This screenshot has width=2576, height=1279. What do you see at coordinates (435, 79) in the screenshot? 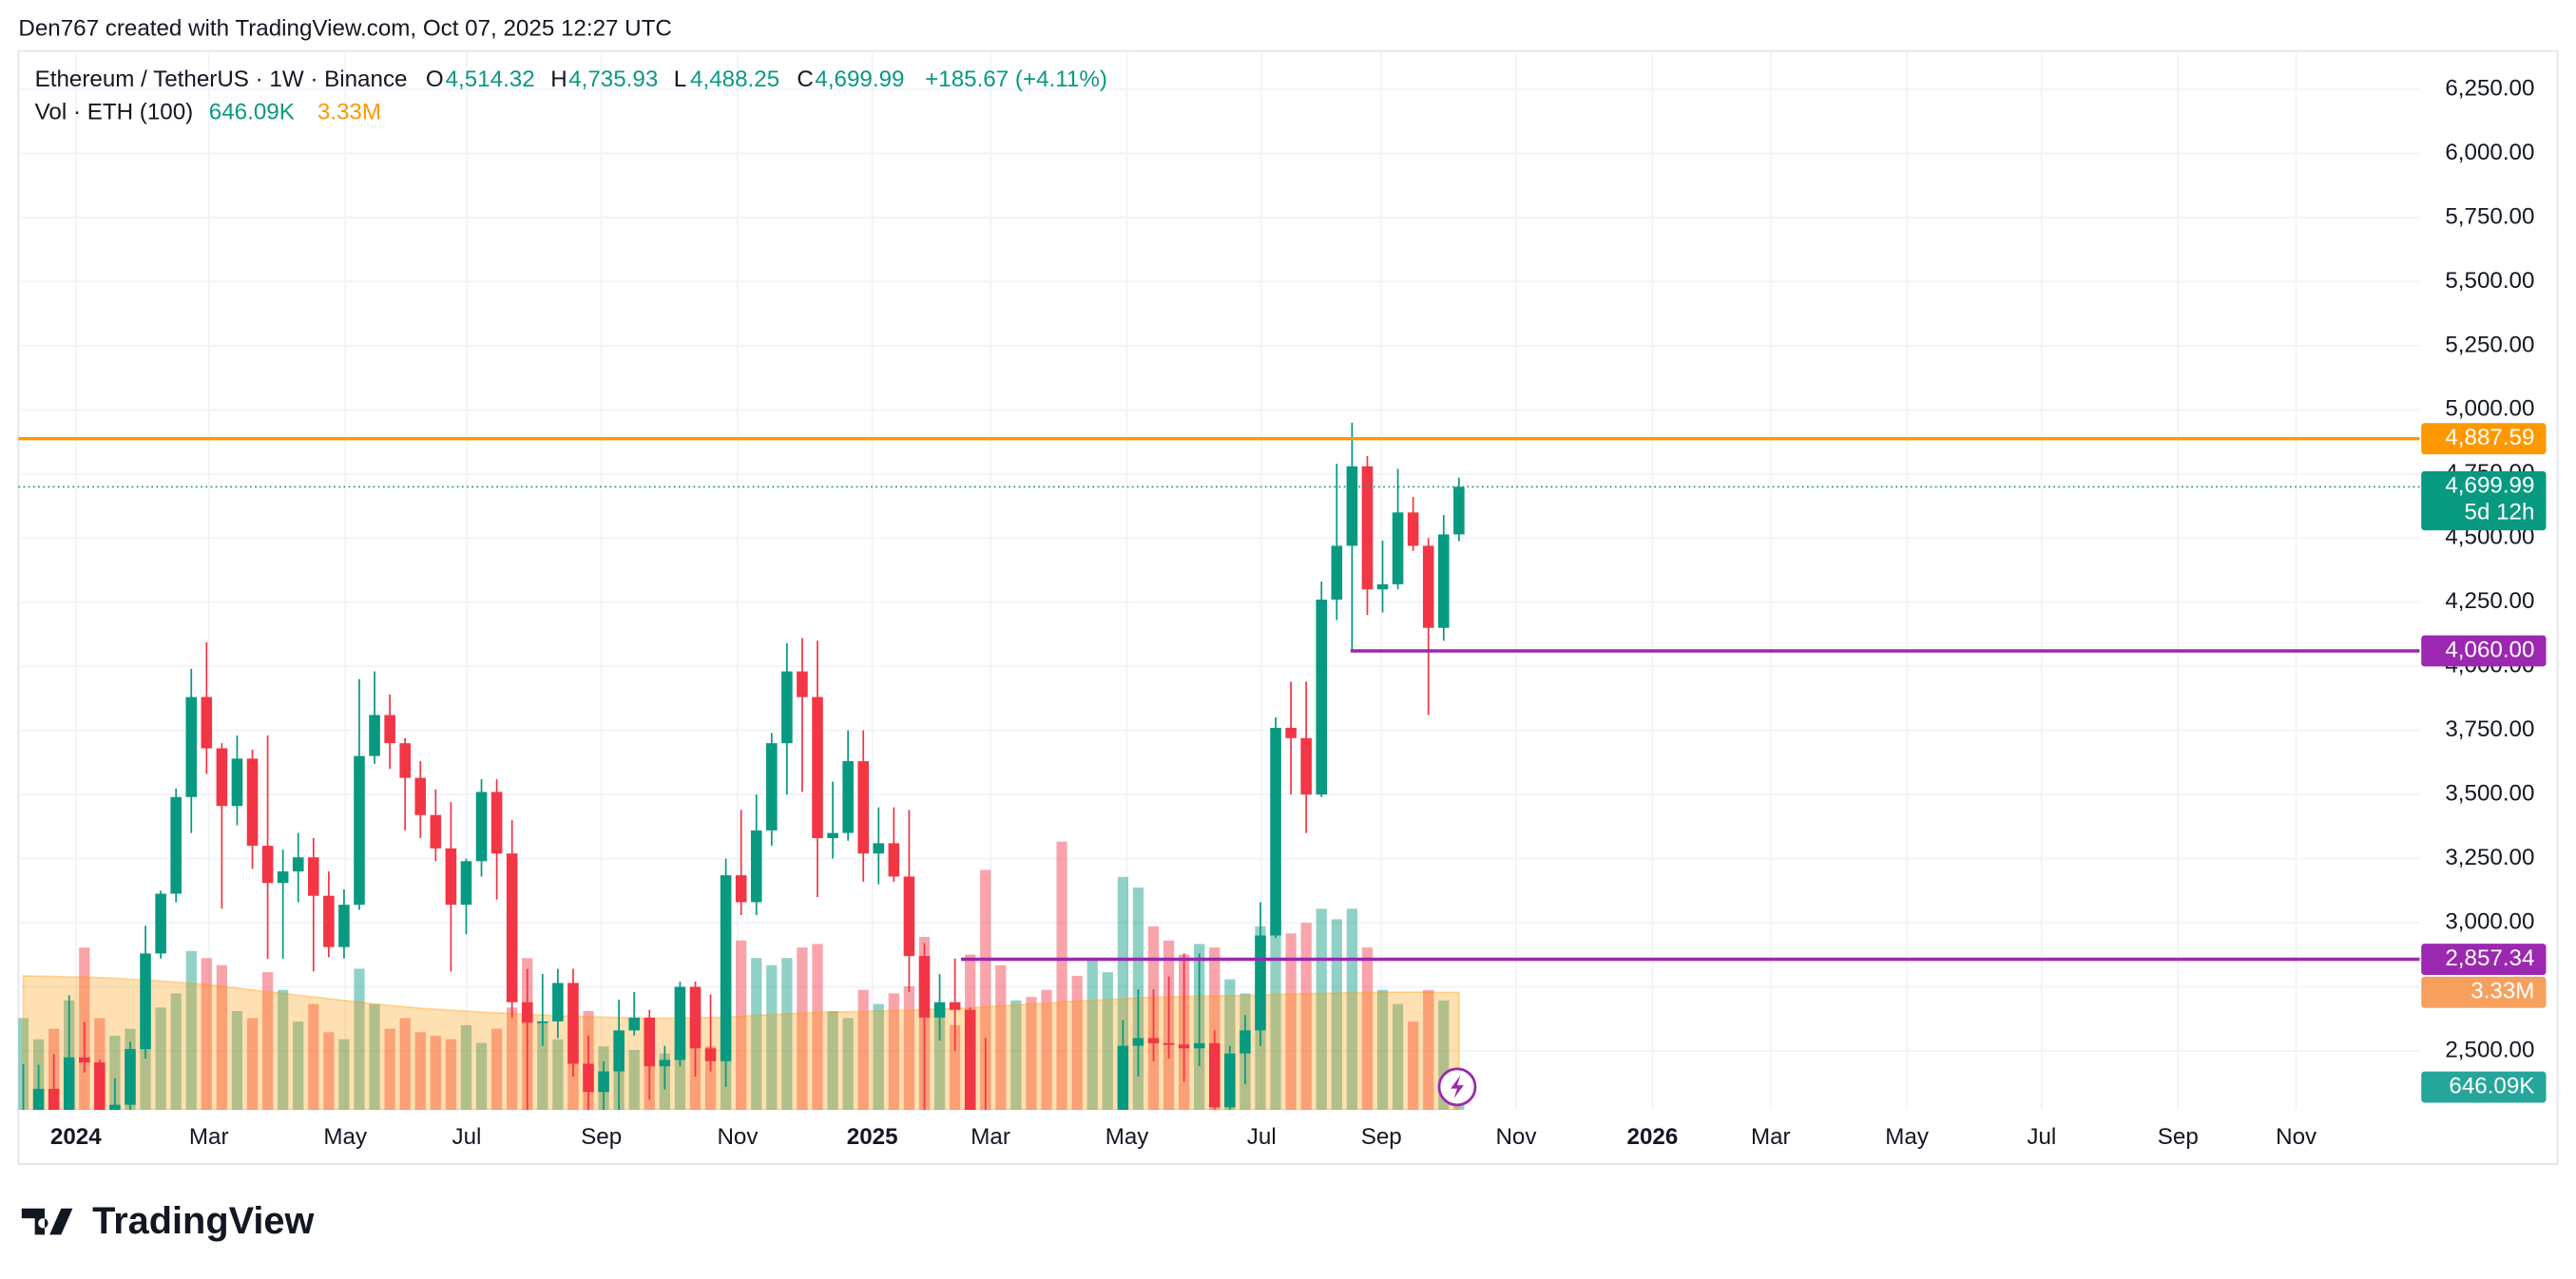
I see `ohlc-key: O` at bounding box center [435, 79].